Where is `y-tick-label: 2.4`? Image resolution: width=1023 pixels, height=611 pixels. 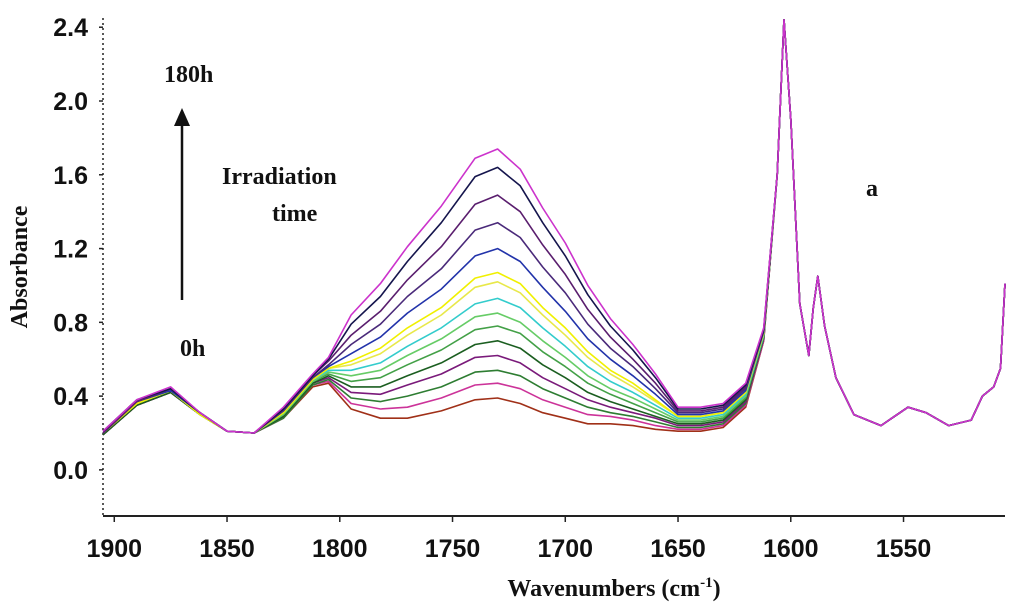
y-tick-label: 2.4 is located at coordinates (70, 28).